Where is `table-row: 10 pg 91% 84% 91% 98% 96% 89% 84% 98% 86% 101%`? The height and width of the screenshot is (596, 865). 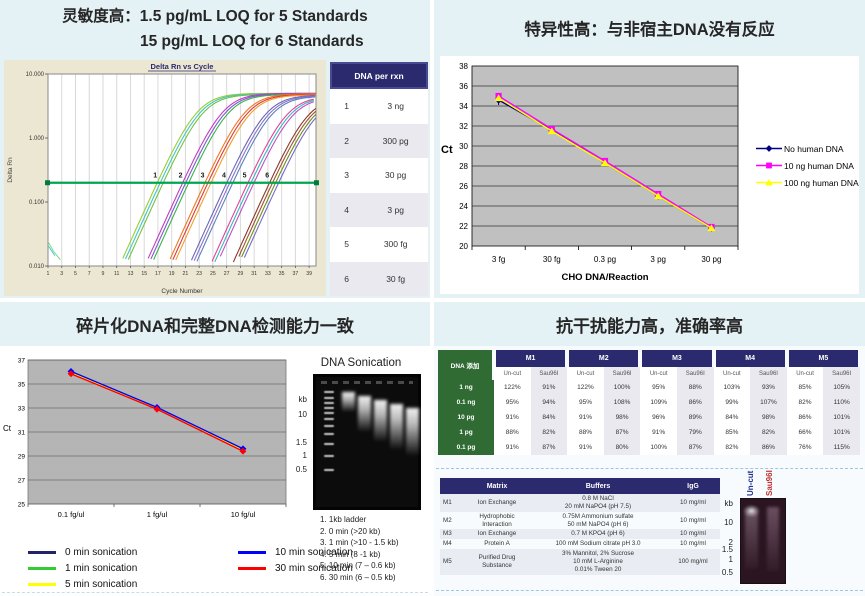 table-row: 10 pg 91% 84% 91% 98% 96% 89% 84% 98% 86% 101% is located at coordinates (649, 417).